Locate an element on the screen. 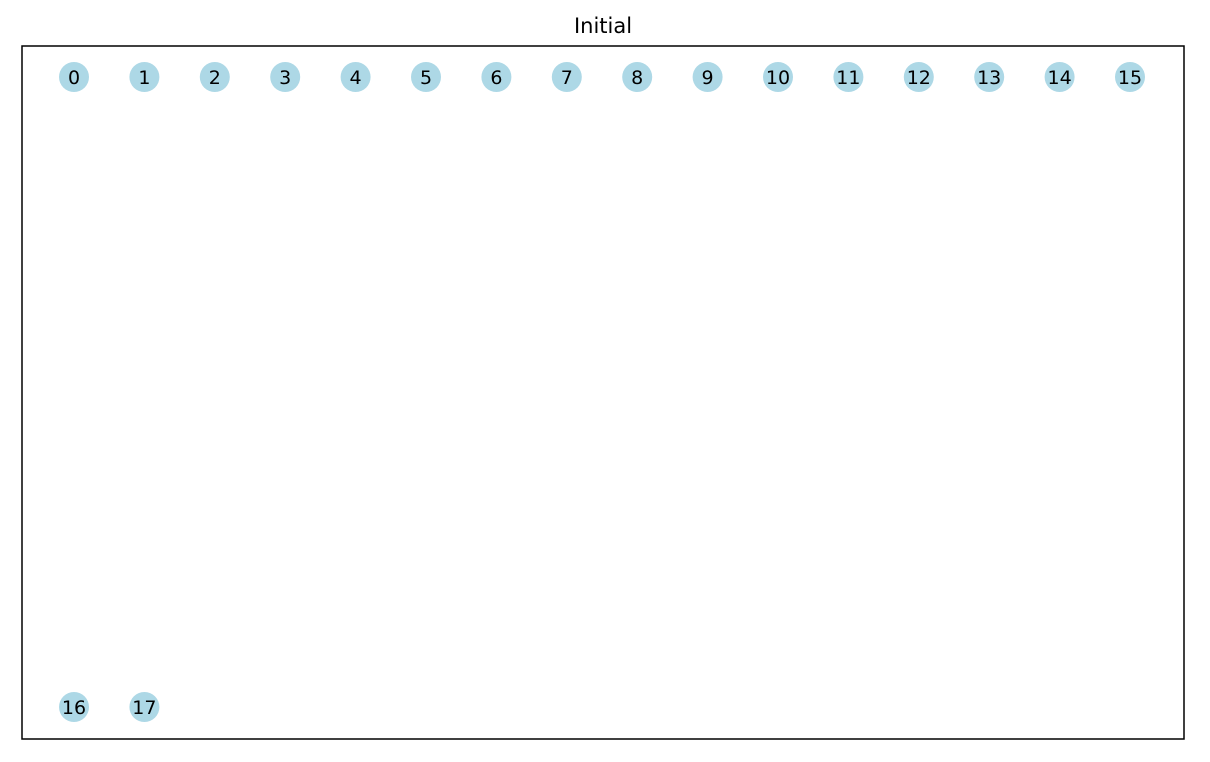 Image resolution: width=1210 pixels, height=762 pixels. node-label: 2 is located at coordinates (215, 78).